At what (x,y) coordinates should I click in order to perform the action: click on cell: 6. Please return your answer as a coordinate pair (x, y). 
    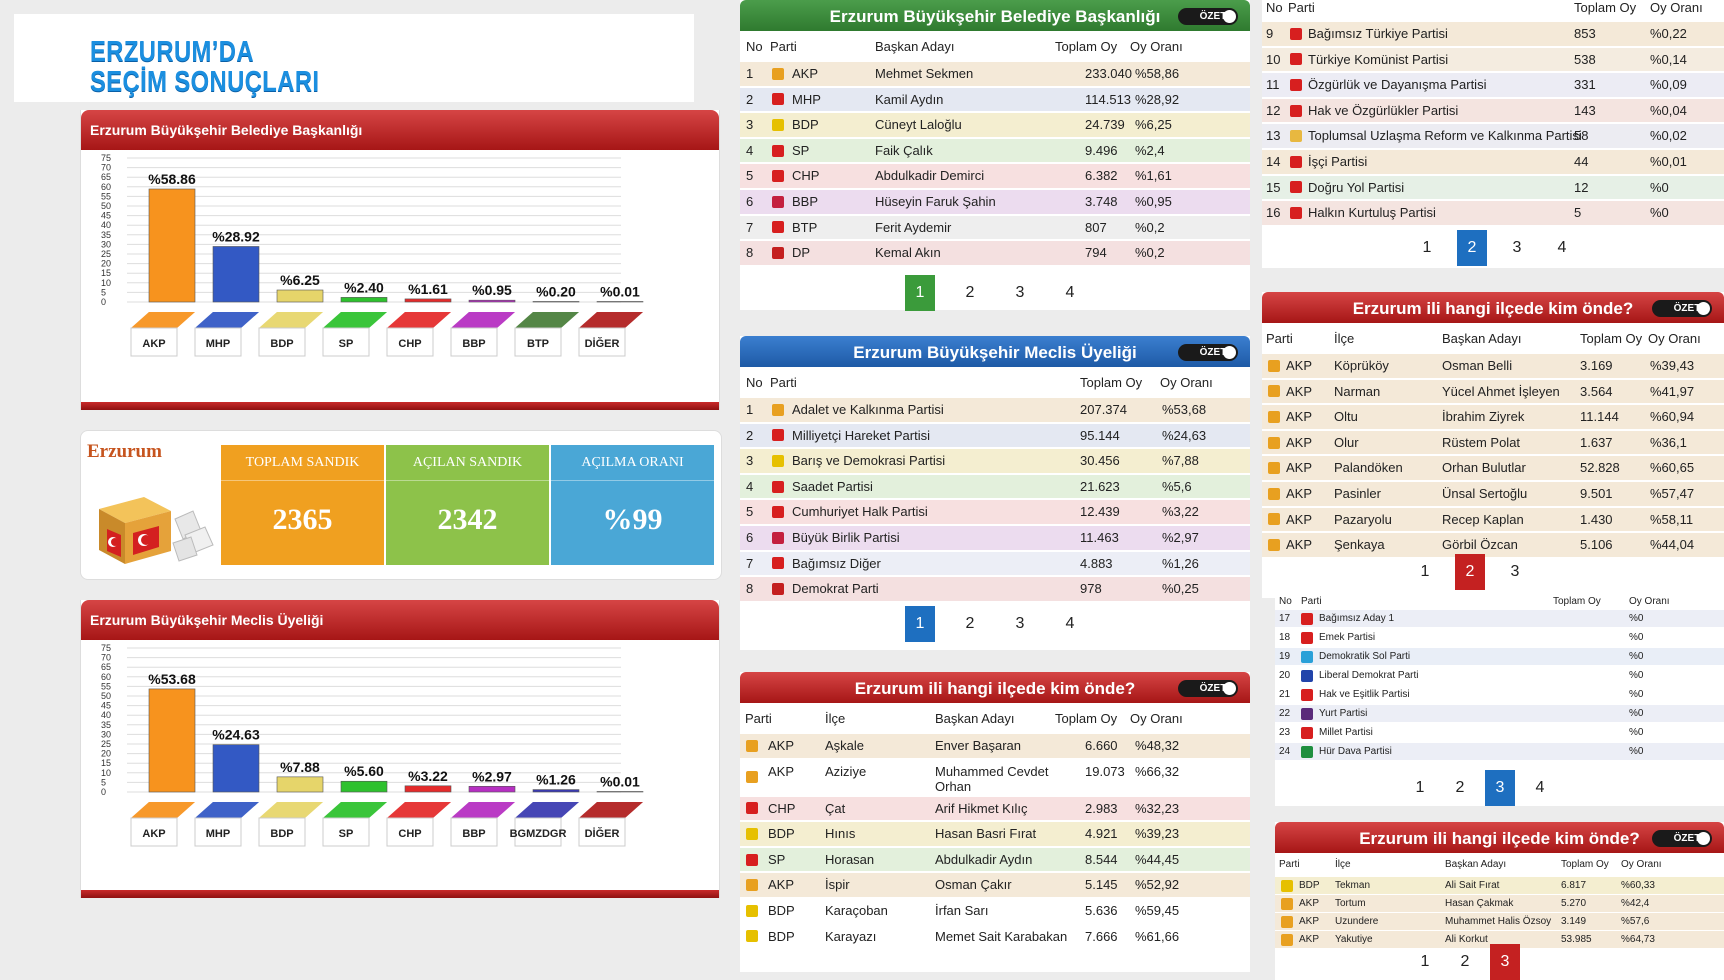
    Looking at the image, I should click on (750, 537).